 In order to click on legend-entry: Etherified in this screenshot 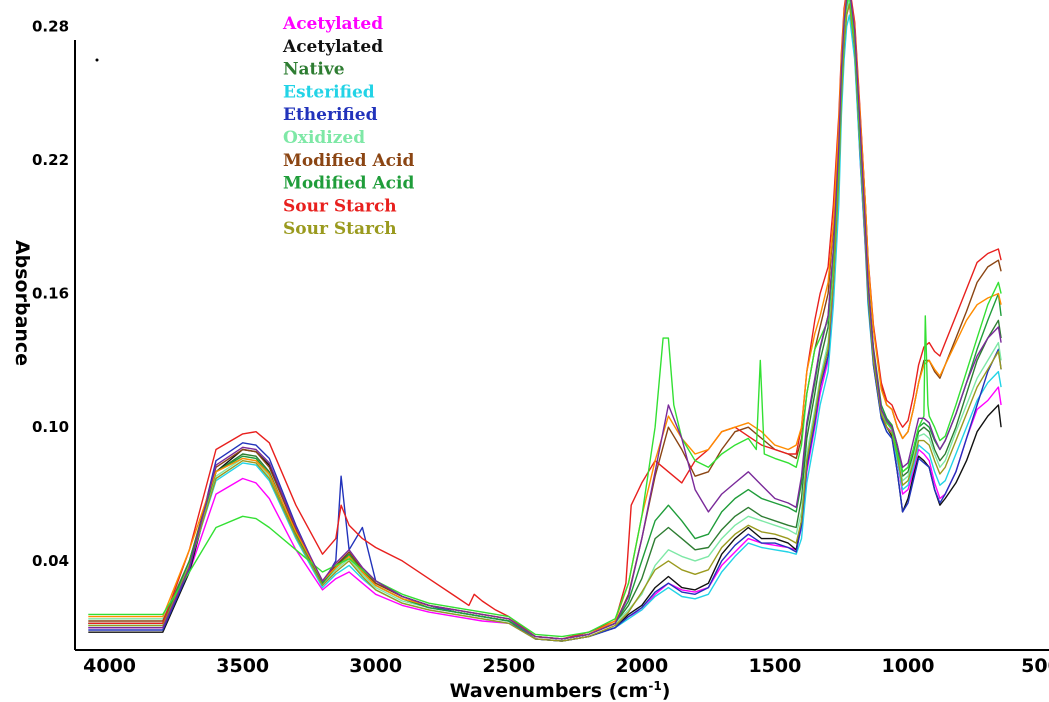, I will do `click(330, 115)`.